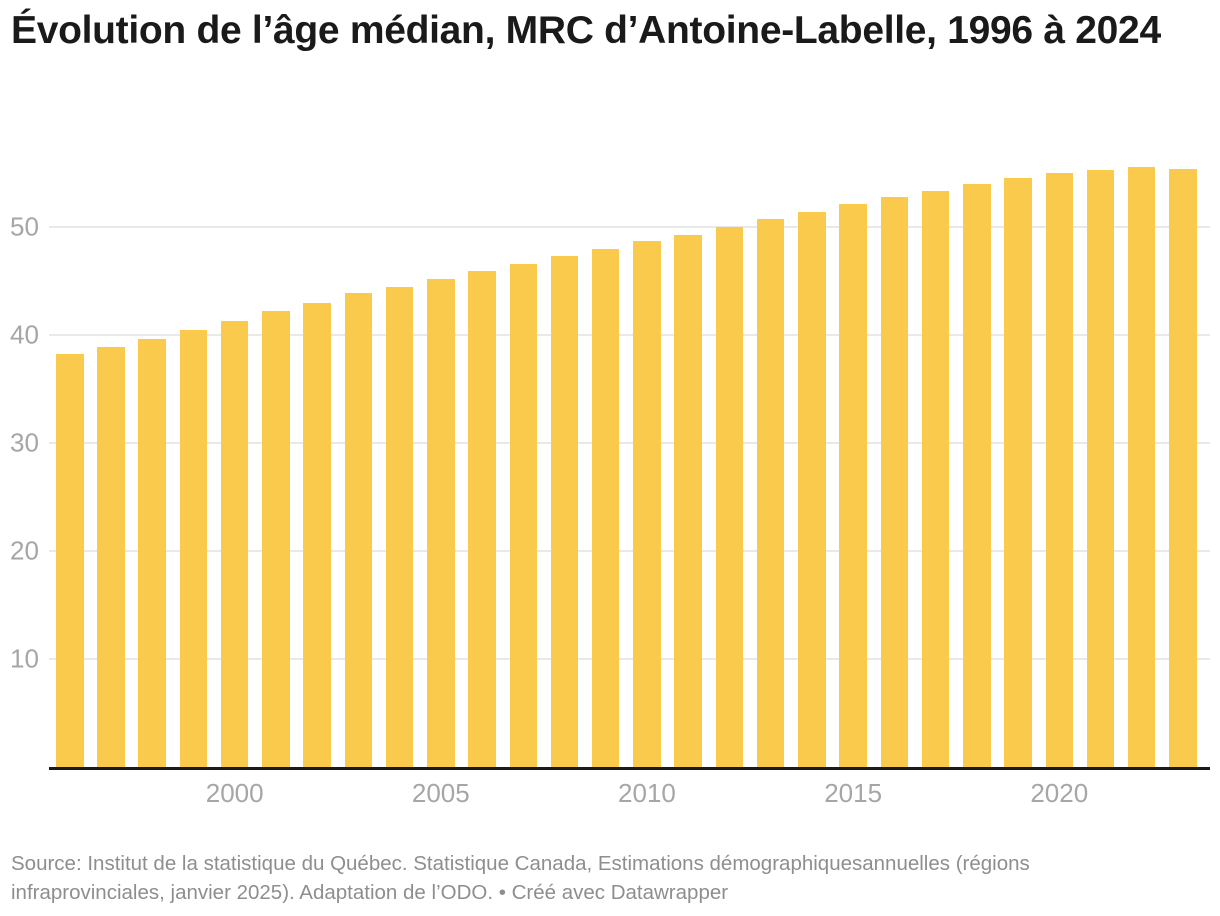  I want to click on bar-1996, so click(70, 560).